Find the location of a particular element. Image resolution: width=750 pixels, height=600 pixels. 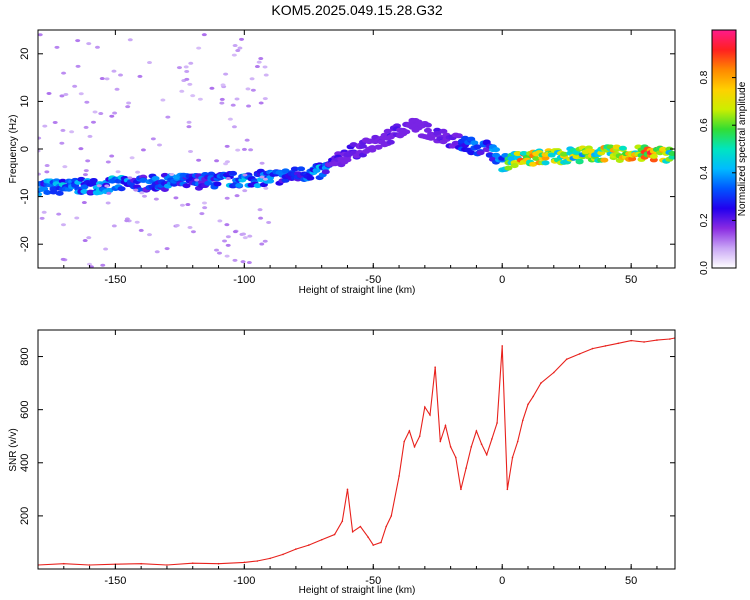

x-tick-label: -100 is located at coordinates (244, 581).